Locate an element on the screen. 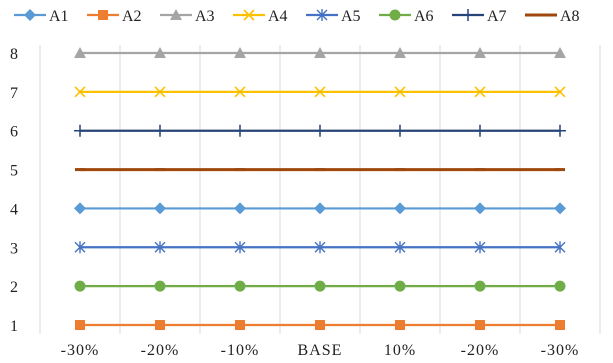 The height and width of the screenshot is (363, 613). series-a6 is located at coordinates (320, 286).